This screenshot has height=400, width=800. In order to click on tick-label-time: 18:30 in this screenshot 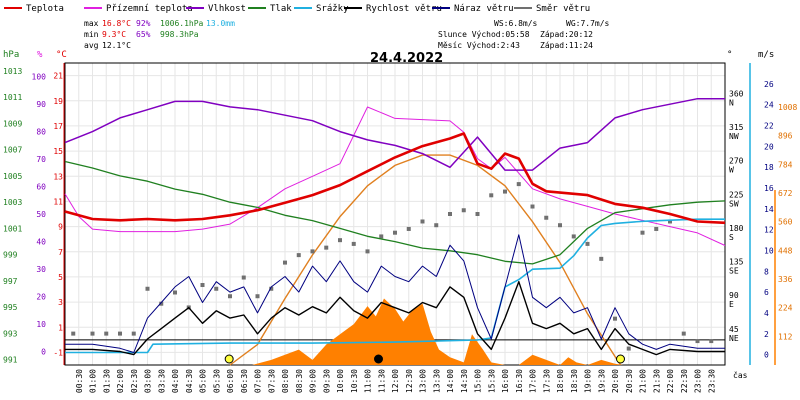, I will do `click(574, 381)`.